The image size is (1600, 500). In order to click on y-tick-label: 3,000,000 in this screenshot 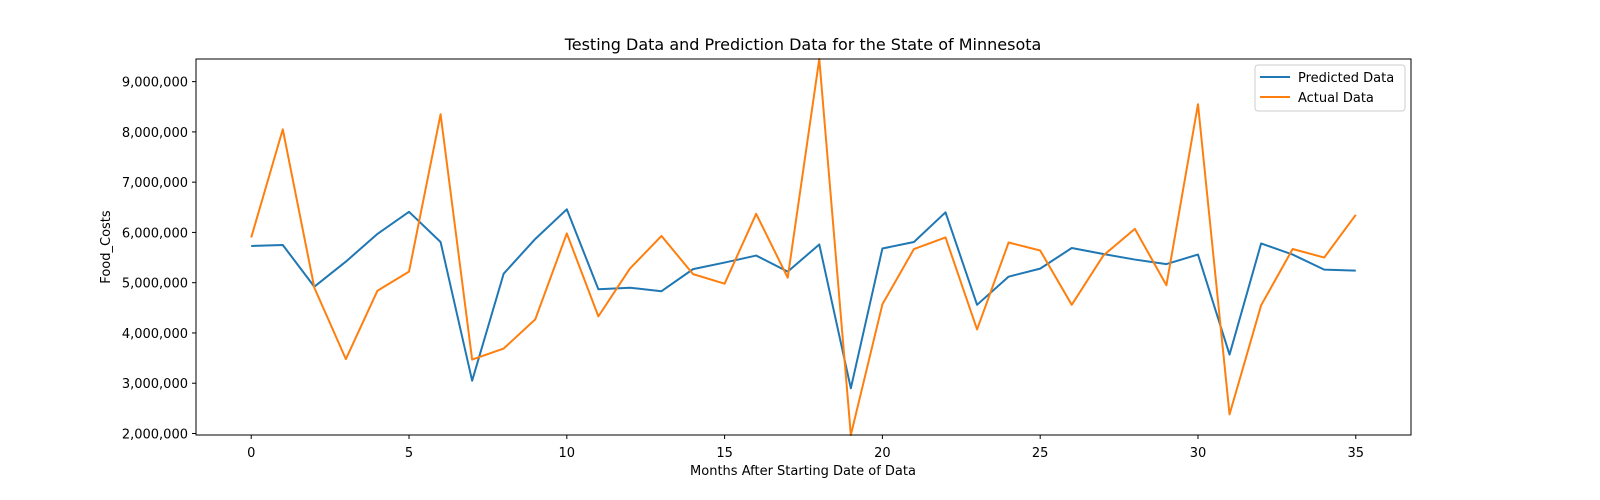, I will do `click(155, 384)`.